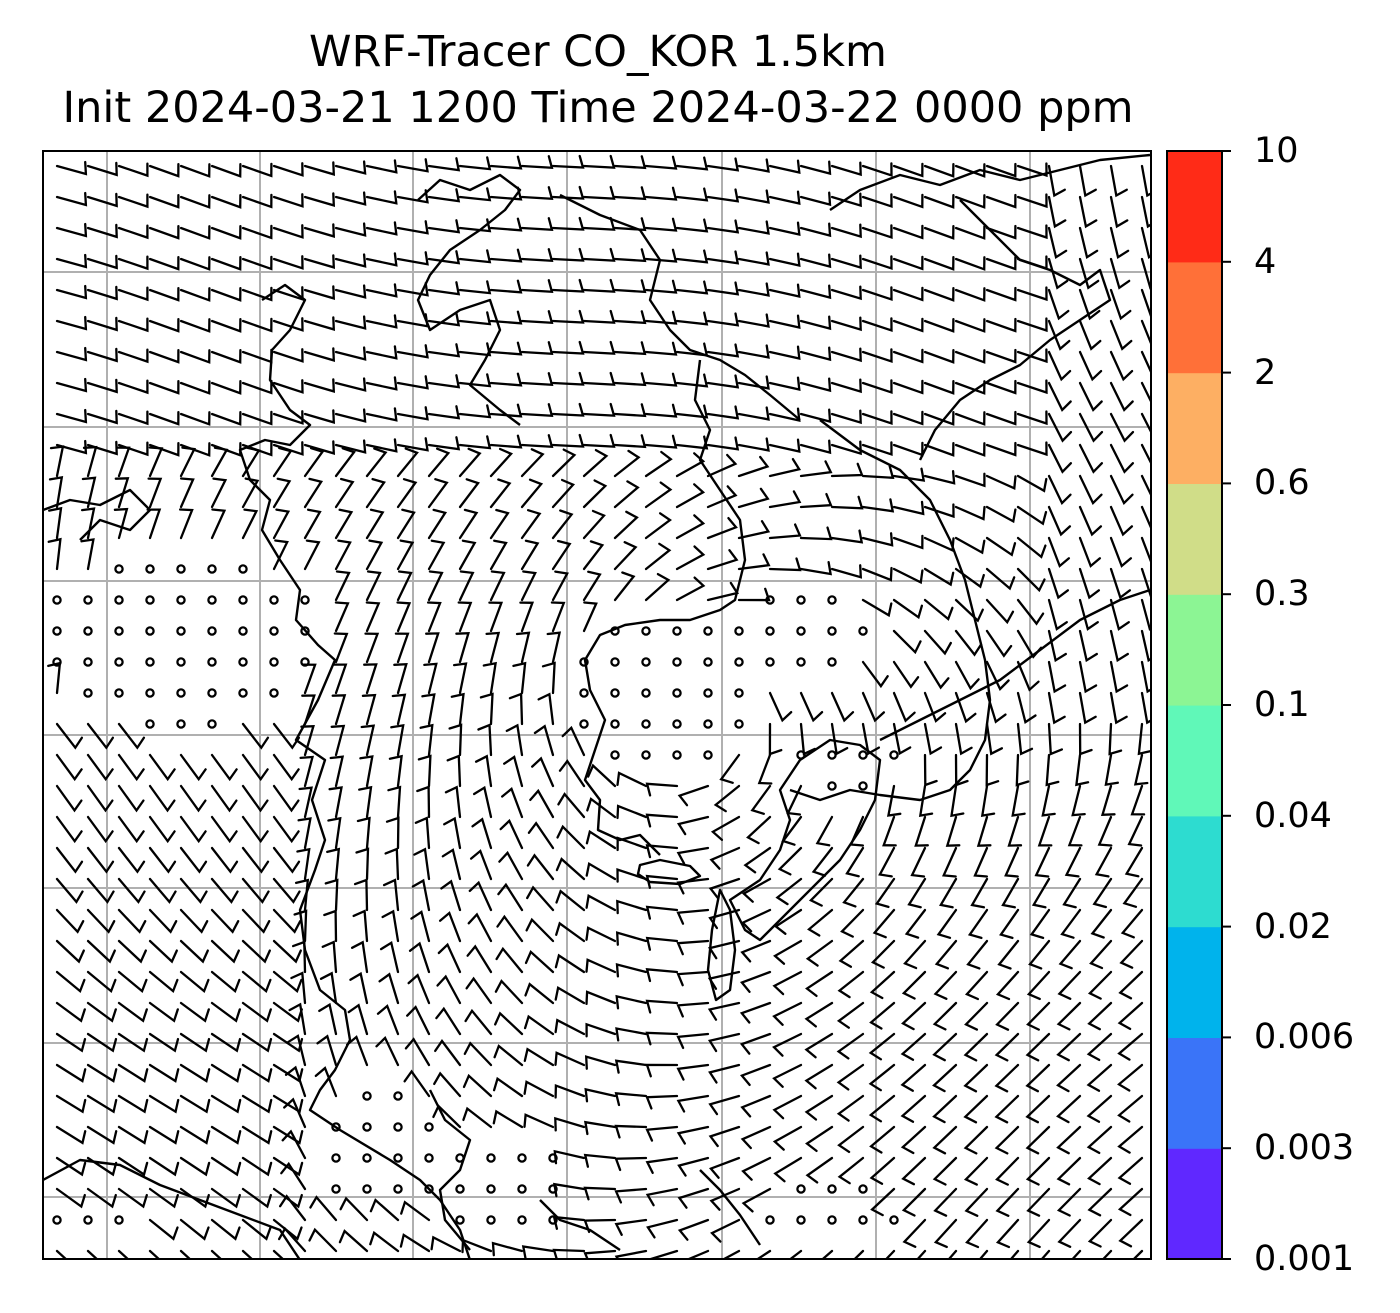  What do you see at coordinates (650, 1210) in the screenshot?
I see `coastline-southeast-islands` at bounding box center [650, 1210].